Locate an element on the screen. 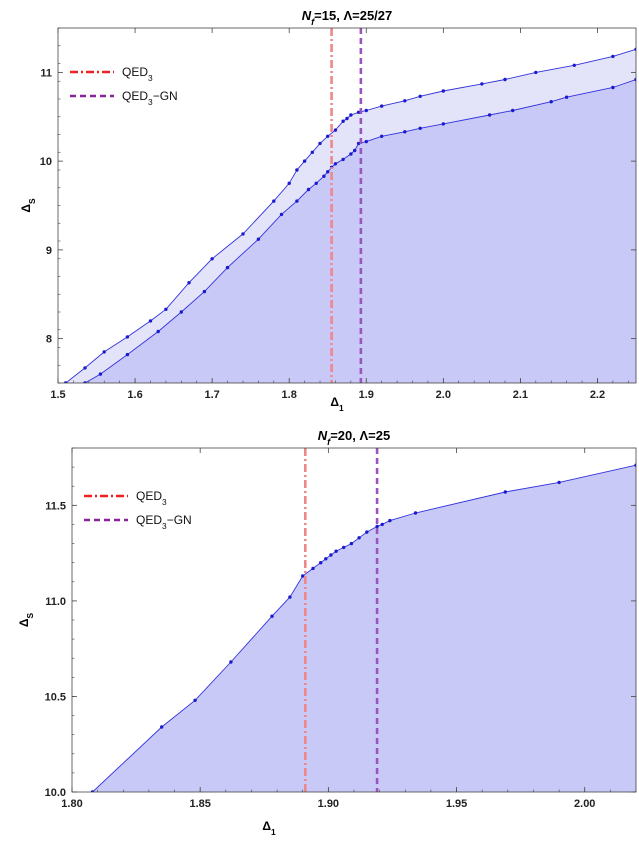 This screenshot has height=842, width=639. y-tick-label: 10.0 is located at coordinates (55, 793).